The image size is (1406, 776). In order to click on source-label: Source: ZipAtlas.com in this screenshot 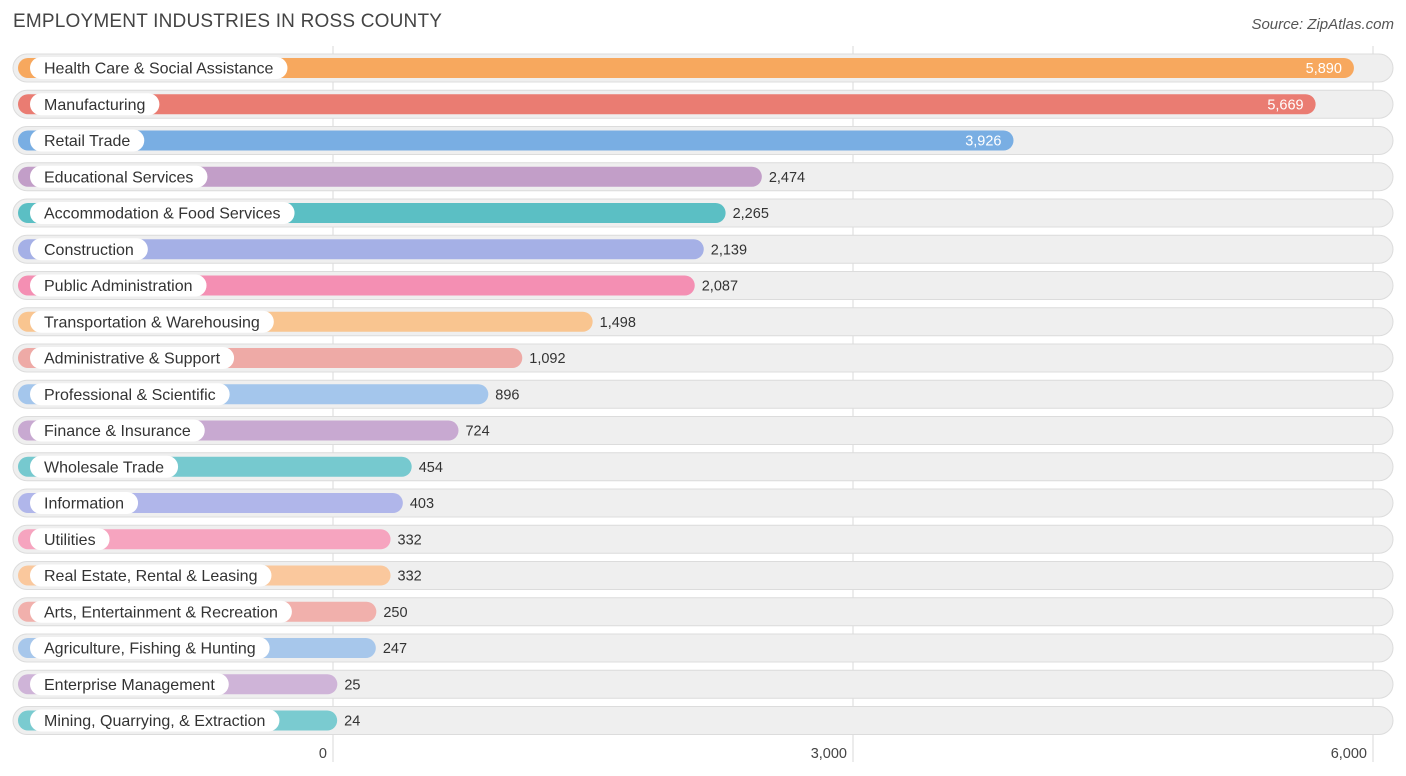, I will do `click(1322, 24)`.